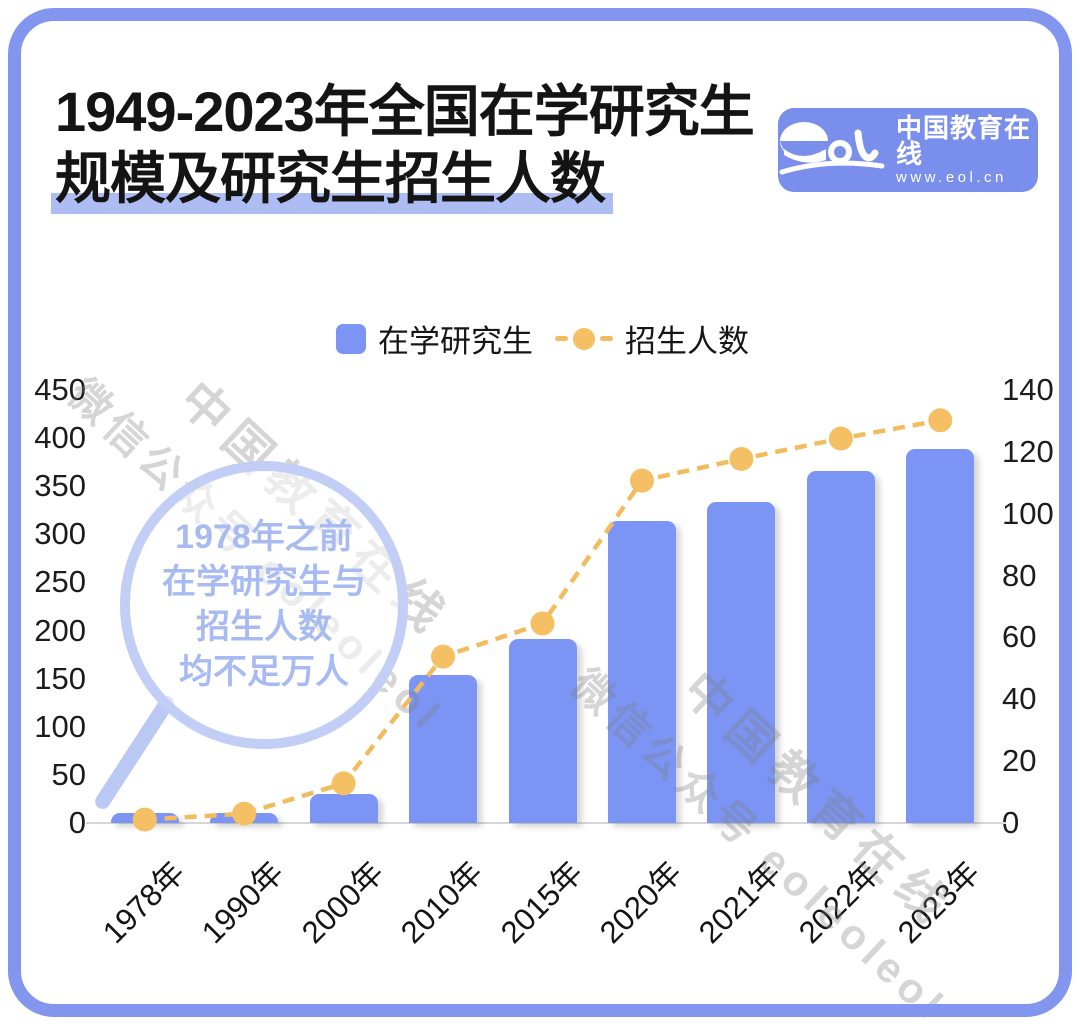  I want to click on admissions-dot-2000年, so click(343, 783).